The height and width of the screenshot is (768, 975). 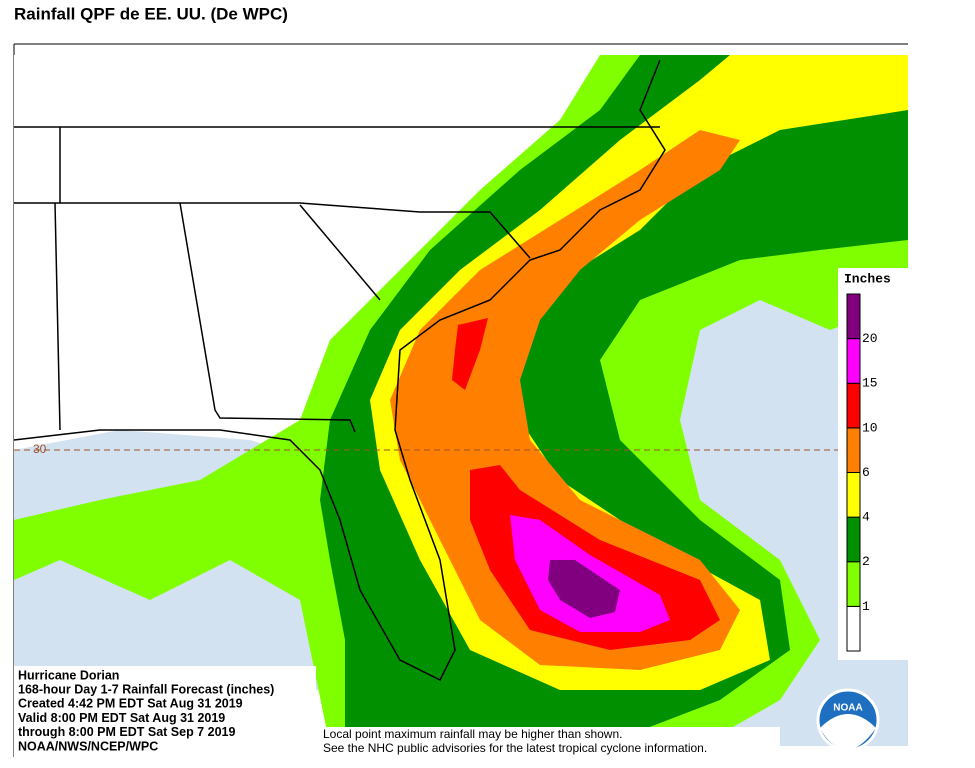 I want to click on latitude-label: 30, so click(x=40, y=449).